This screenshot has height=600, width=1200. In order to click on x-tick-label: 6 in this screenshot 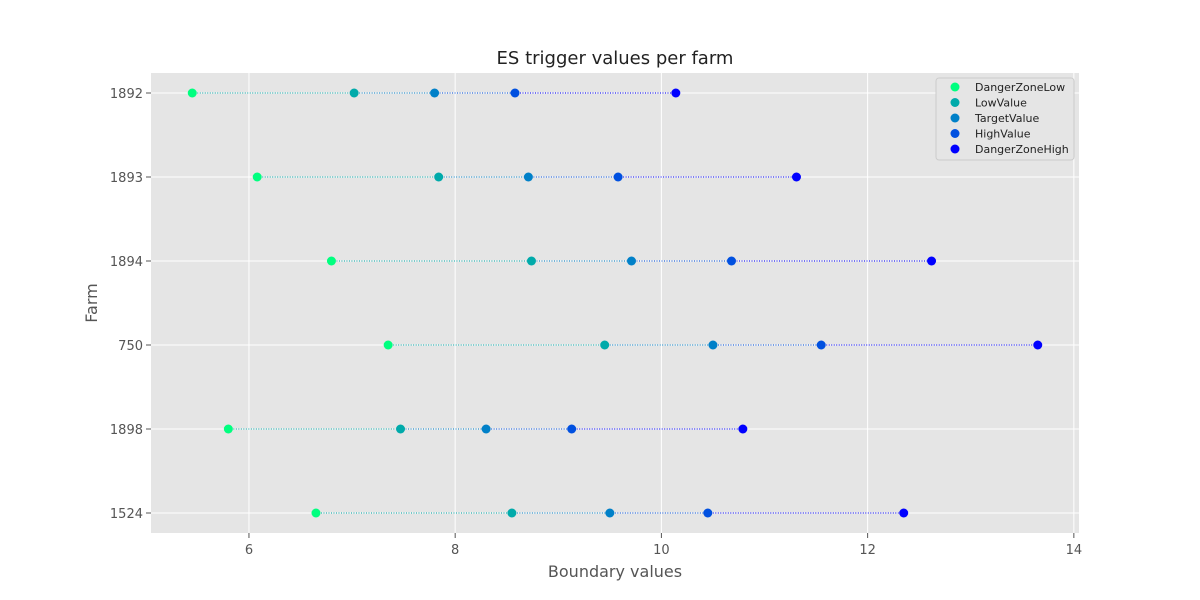, I will do `click(249, 550)`.